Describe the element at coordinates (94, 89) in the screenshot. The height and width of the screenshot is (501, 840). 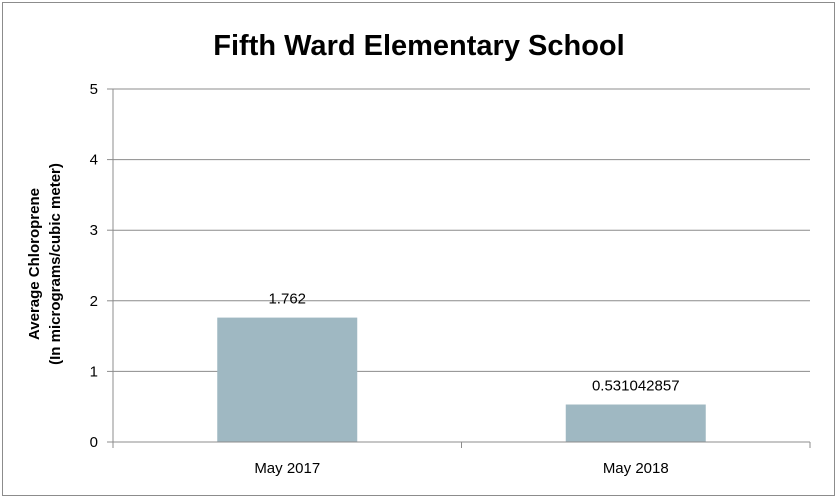
I see `y-tick-label: 5` at that location.